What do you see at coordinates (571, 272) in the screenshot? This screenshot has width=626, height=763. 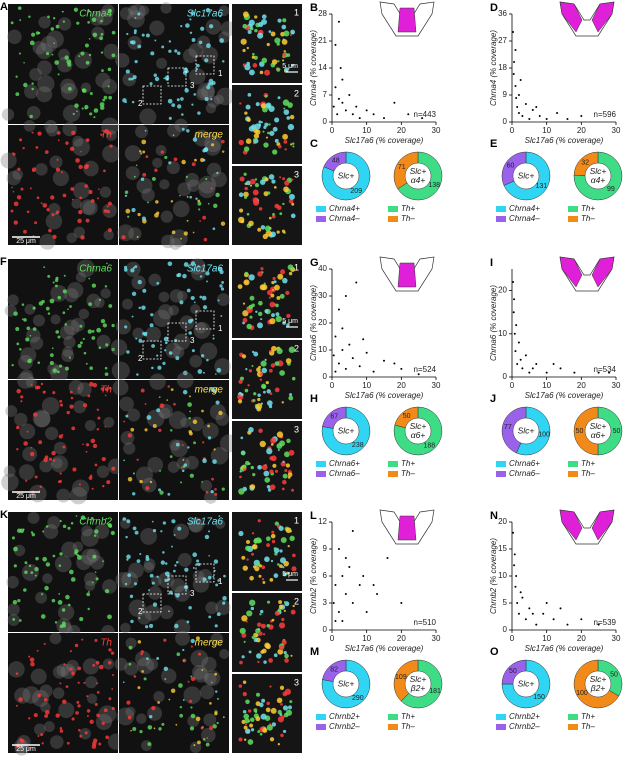 I see `schematic-region` at bounding box center [571, 272].